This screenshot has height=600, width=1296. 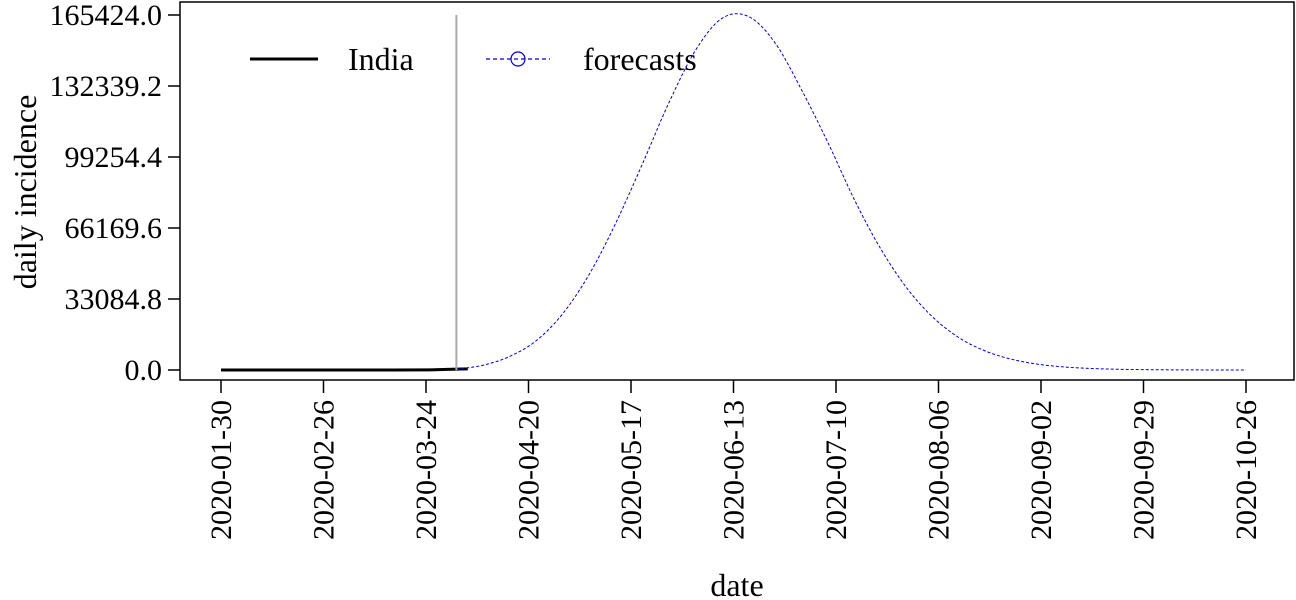 What do you see at coordinates (640, 59) in the screenshot?
I see `legend-forecasts-label: forecasts` at bounding box center [640, 59].